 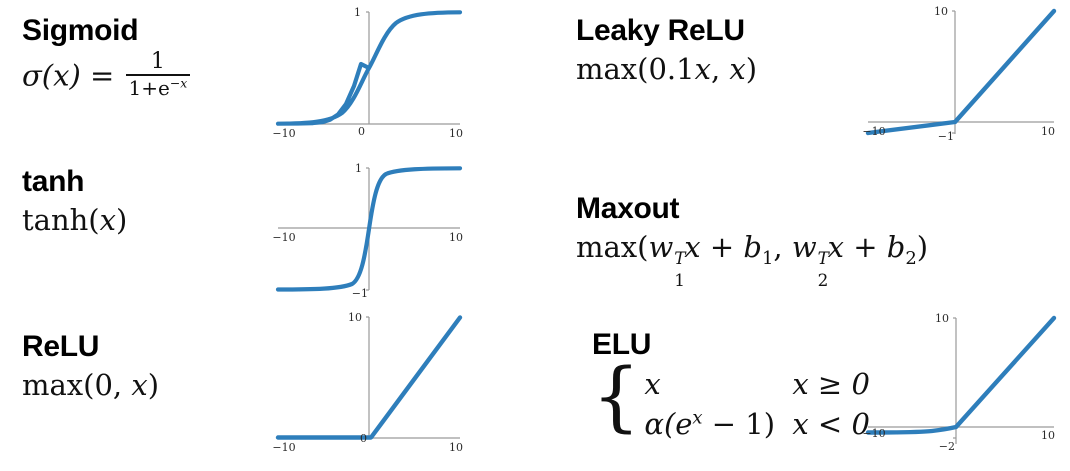 What do you see at coordinates (139, 385) in the screenshot?
I see `relu-var: x` at bounding box center [139, 385].